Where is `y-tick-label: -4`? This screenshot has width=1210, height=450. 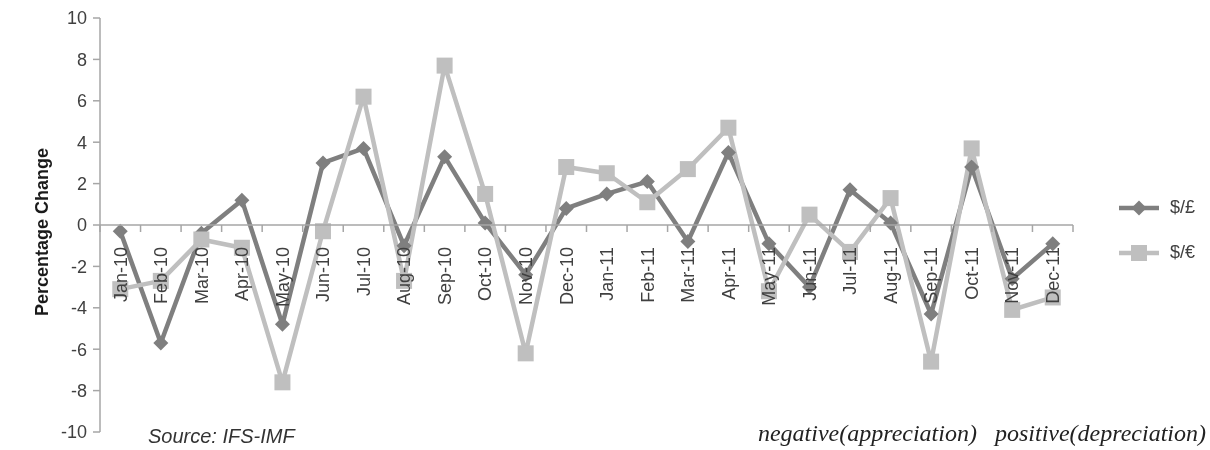
y-tick-label: -4 is located at coordinates (78, 308).